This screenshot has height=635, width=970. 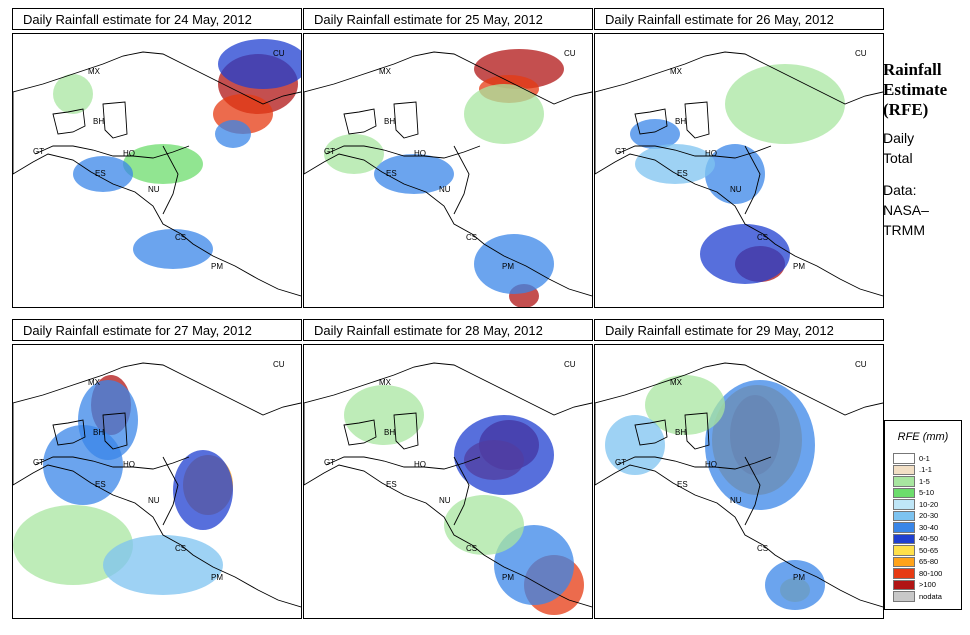 What do you see at coordinates (448, 19) in the screenshot?
I see `panel-title: Daily Rainfall estimate for 25 May, 2012` at bounding box center [448, 19].